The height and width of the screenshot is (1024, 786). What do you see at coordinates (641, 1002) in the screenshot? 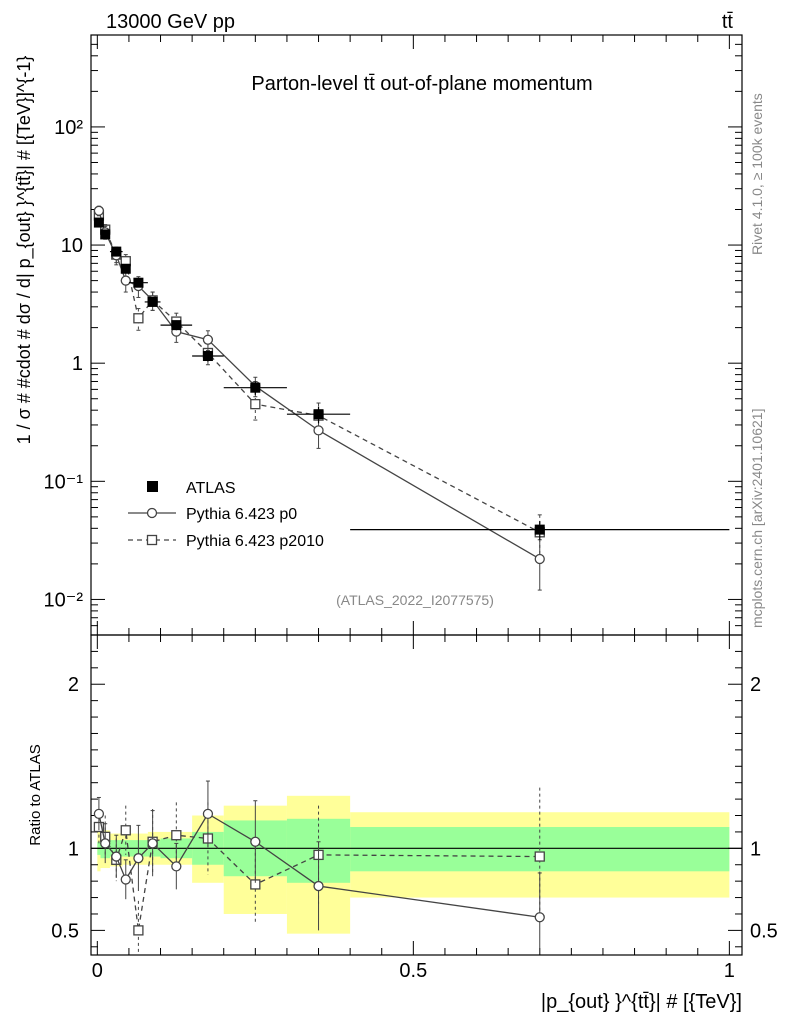
I see `x-axis-label: |p_{out} }^{tt̄}| # [{TeV}]` at bounding box center [641, 1002].